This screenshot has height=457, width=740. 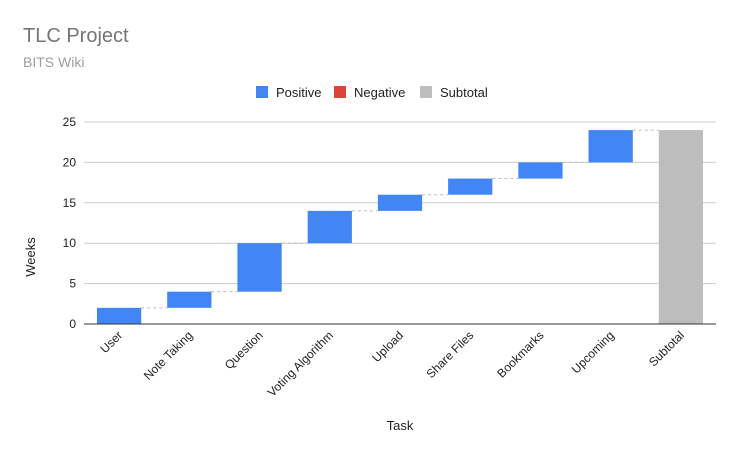 What do you see at coordinates (379, 92) in the screenshot?
I see `legend-label-negative: Negative` at bounding box center [379, 92].